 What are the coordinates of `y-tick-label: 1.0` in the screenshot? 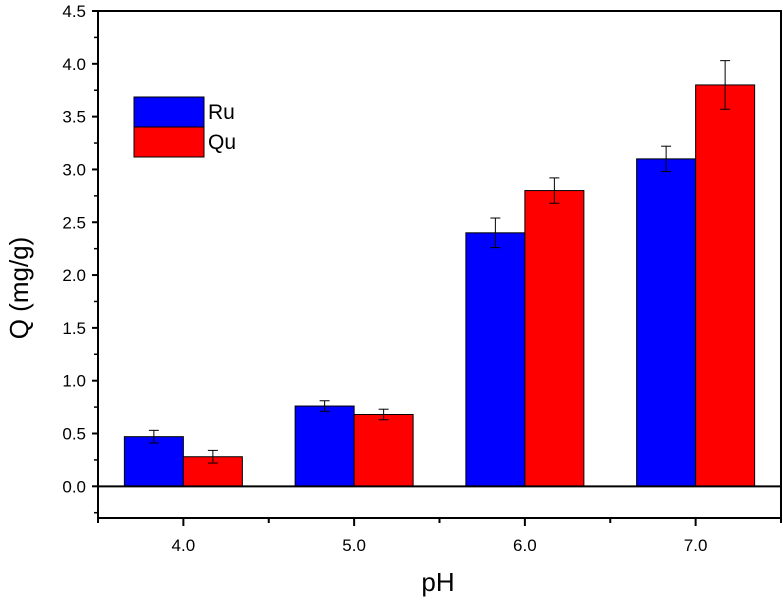 It's located at (74, 381).